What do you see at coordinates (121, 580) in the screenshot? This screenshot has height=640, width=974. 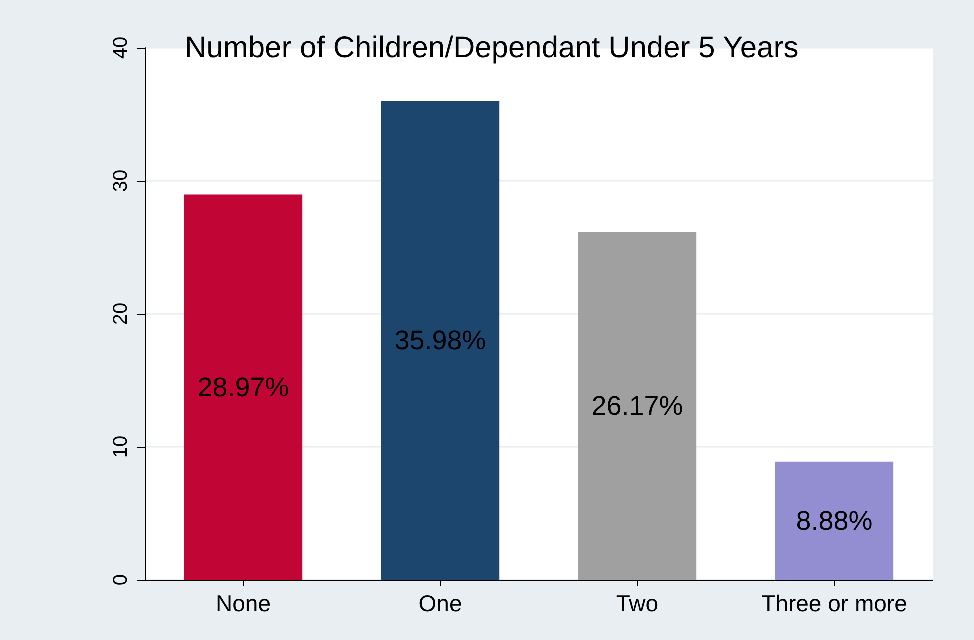 I see `y-tick-label: 0` at bounding box center [121, 580].